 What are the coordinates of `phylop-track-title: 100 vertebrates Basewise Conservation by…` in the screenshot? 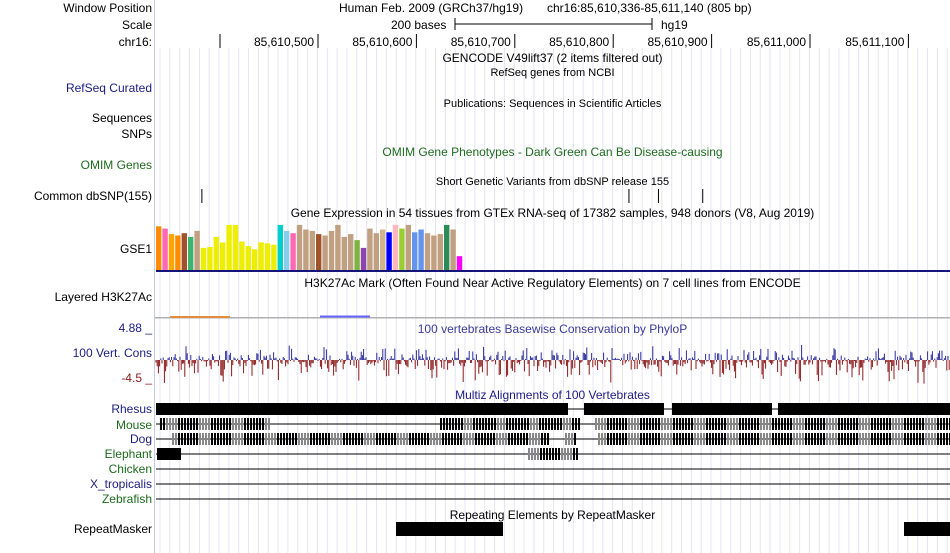 It's located at (552, 329).